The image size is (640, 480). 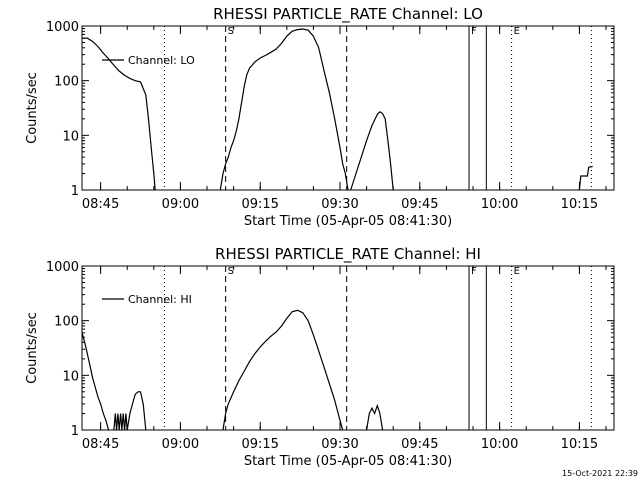 What do you see at coordinates (160, 299) in the screenshot?
I see `legend-label: Channel: HI` at bounding box center [160, 299].